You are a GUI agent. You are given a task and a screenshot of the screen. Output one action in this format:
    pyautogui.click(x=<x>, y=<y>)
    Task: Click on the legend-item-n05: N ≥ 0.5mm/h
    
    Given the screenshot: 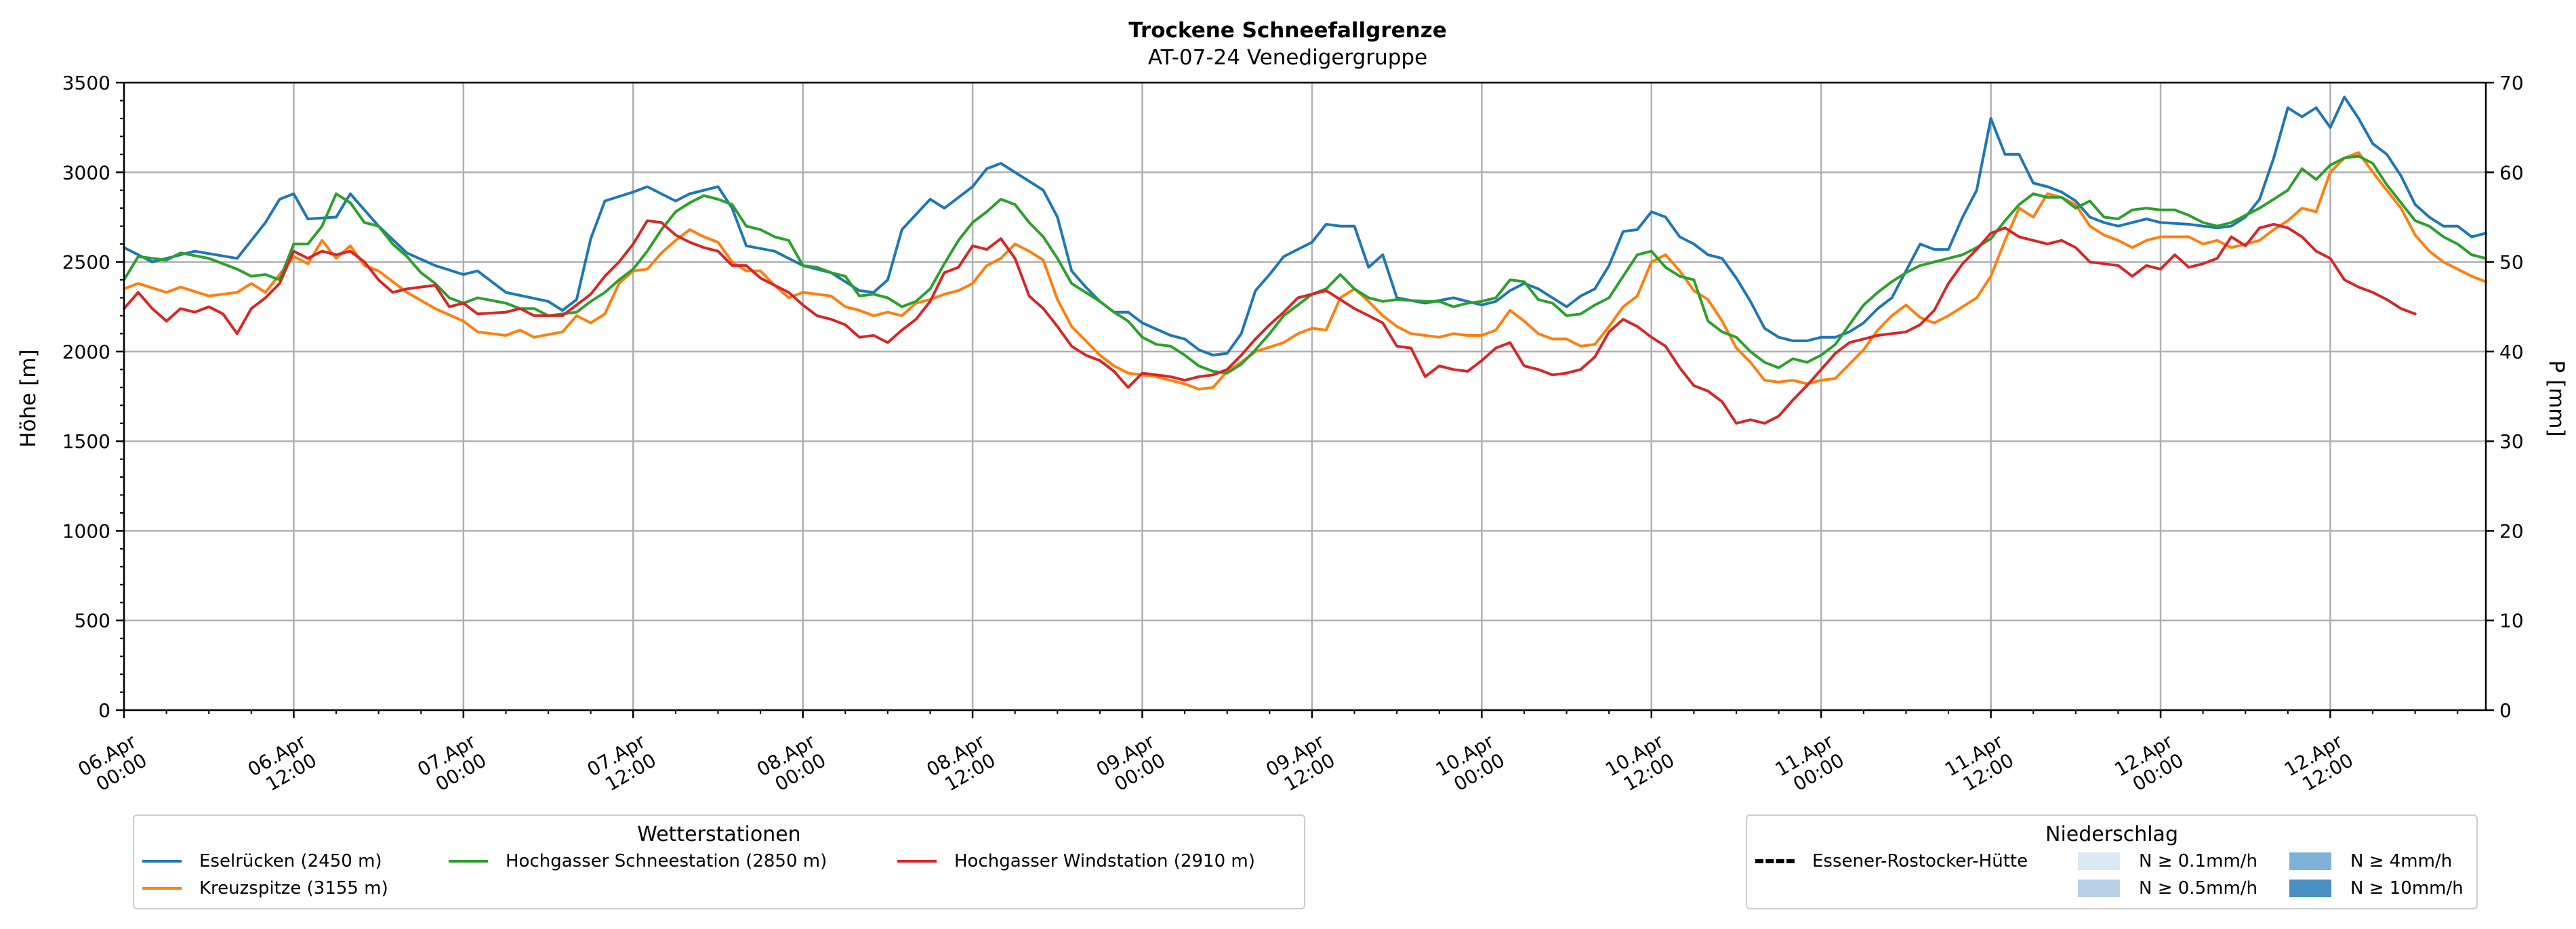 What is the action you would take?
    pyautogui.click(x=2168, y=888)
    